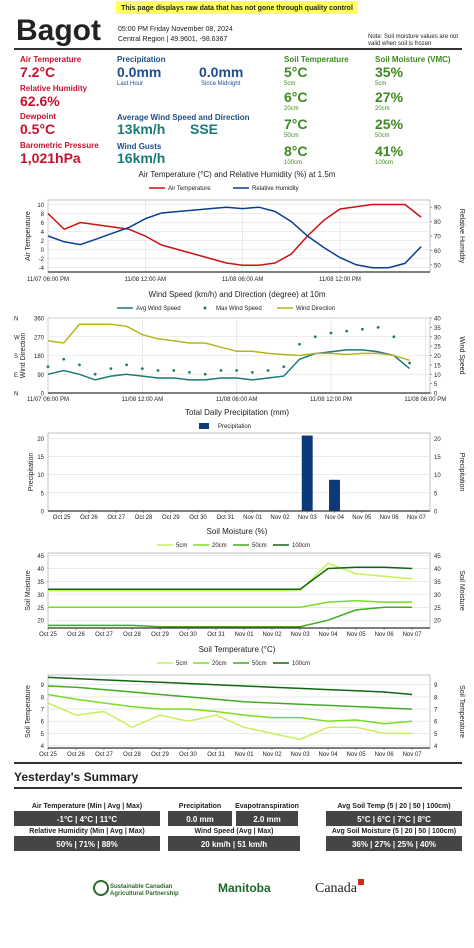  What do you see at coordinates (336, 888) in the screenshot?
I see `logo: Canada` at bounding box center [336, 888].